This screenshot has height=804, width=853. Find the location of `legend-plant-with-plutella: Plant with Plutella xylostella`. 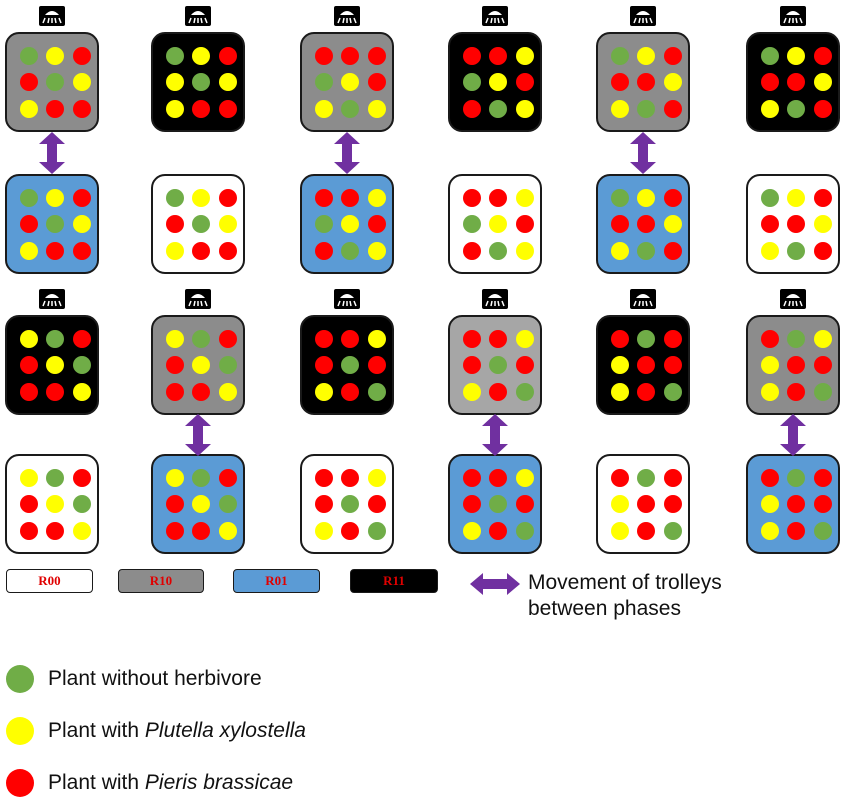

legend-plant-with-plutella: Plant with Plutella xylostella is located at coordinates (156, 731).